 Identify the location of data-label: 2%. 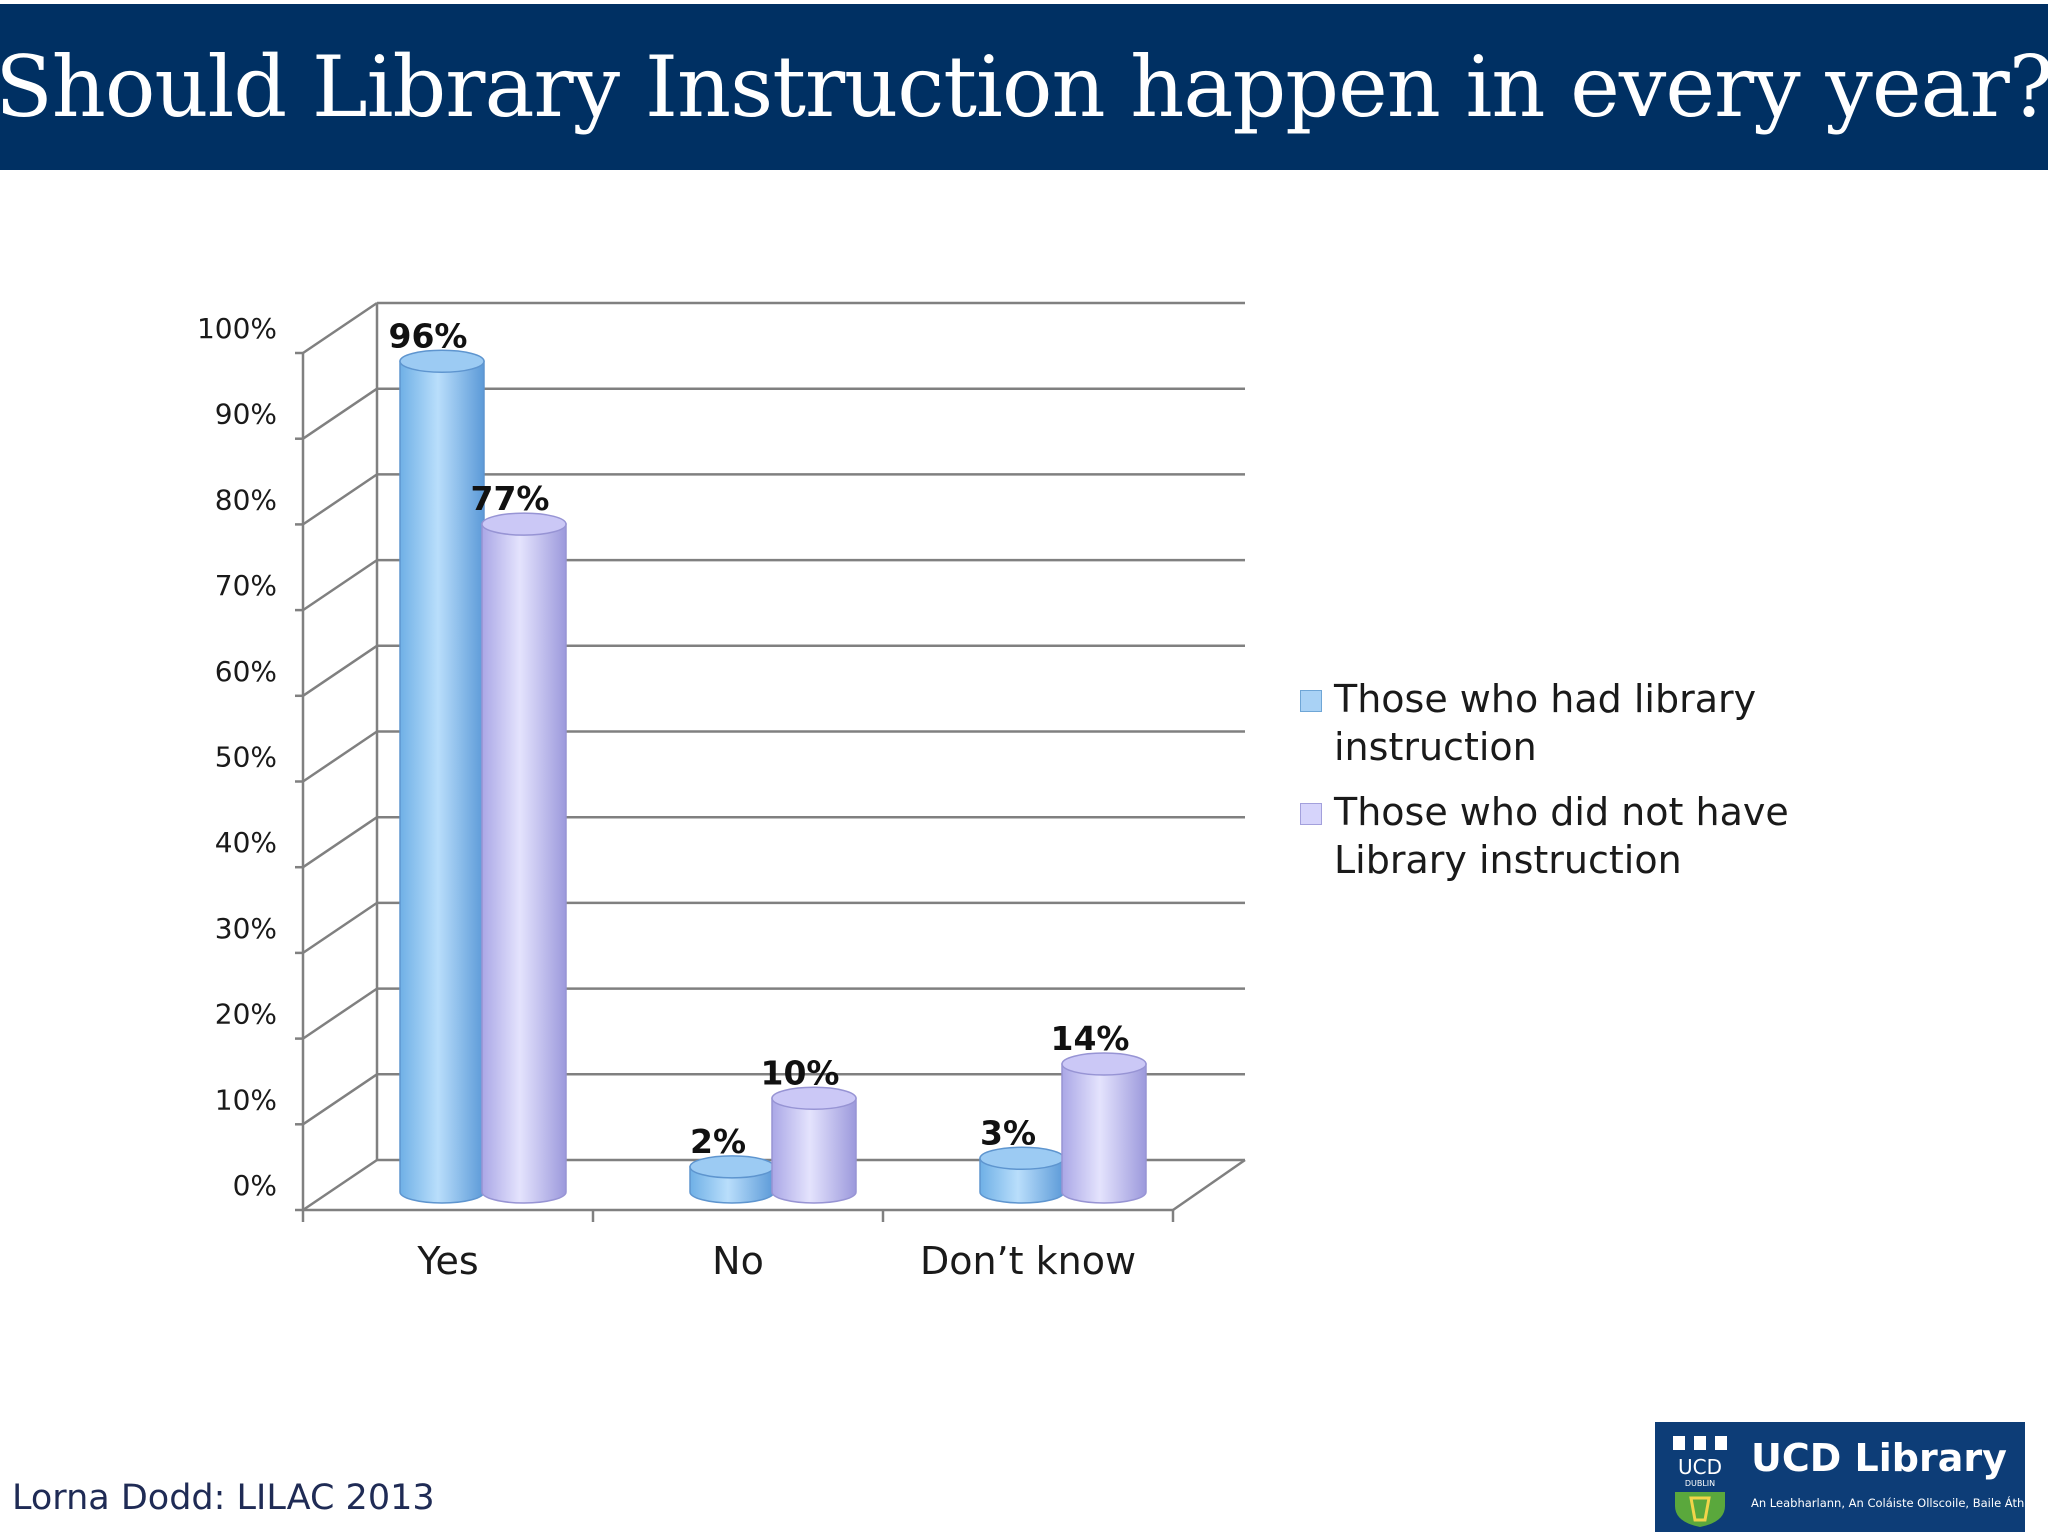
(718, 1141).